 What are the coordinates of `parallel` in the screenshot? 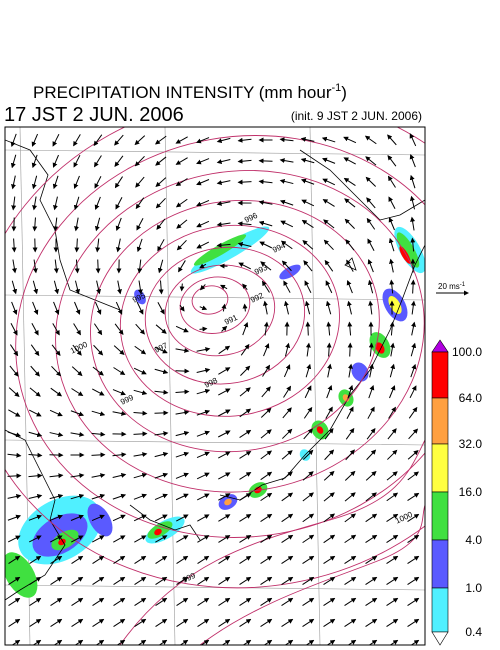 It's located at (215, 442).